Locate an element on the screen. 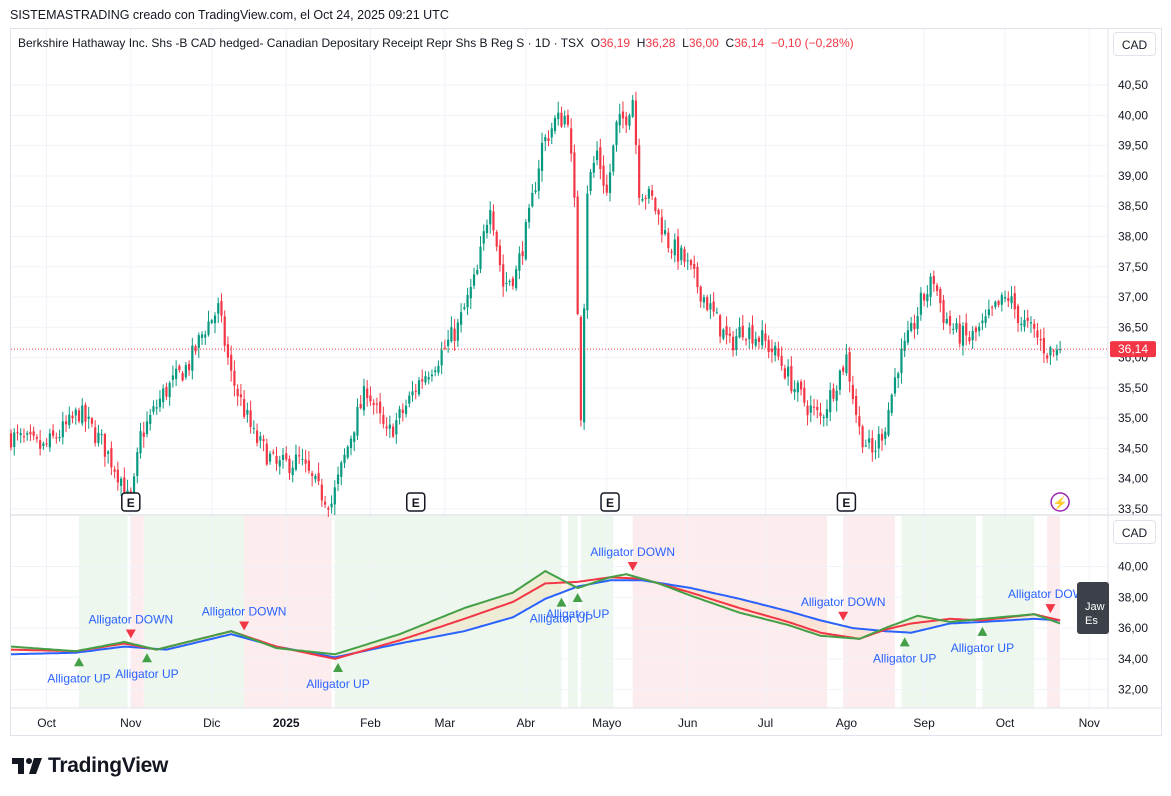  signal-down: Alligator DOWN is located at coordinates (244, 618).